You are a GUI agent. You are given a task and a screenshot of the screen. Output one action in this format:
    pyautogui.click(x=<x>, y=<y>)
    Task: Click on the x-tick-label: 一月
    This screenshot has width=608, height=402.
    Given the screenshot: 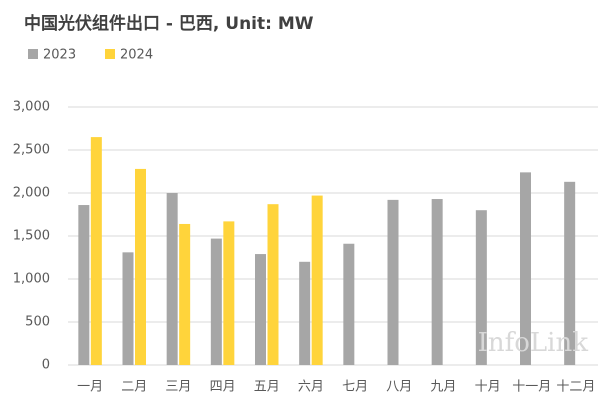 What is the action you would take?
    pyautogui.click(x=90, y=387)
    